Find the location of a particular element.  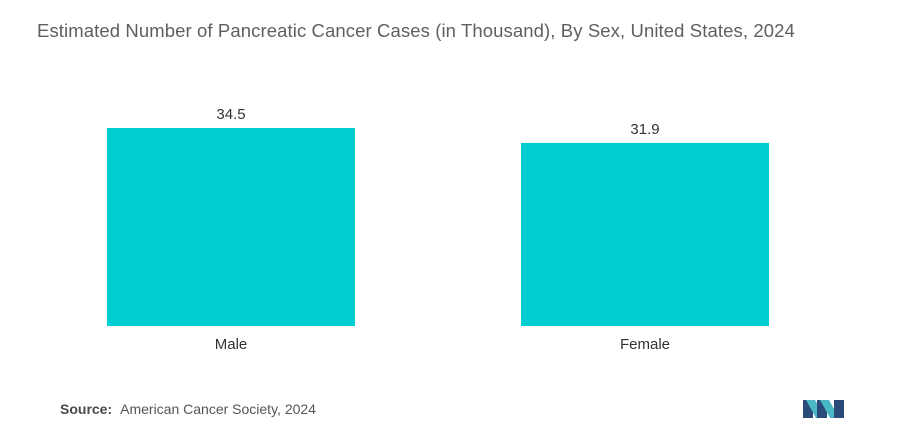

data-label-female: 31.9 is located at coordinates (644, 129).